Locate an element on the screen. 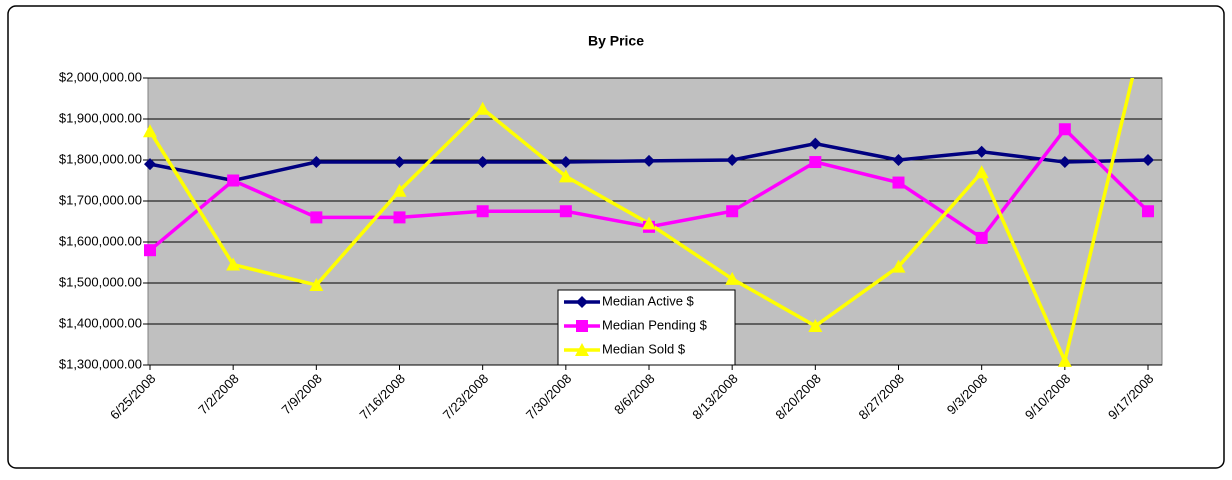  y-tick-label: $1,800,000.00 is located at coordinates (100, 158).